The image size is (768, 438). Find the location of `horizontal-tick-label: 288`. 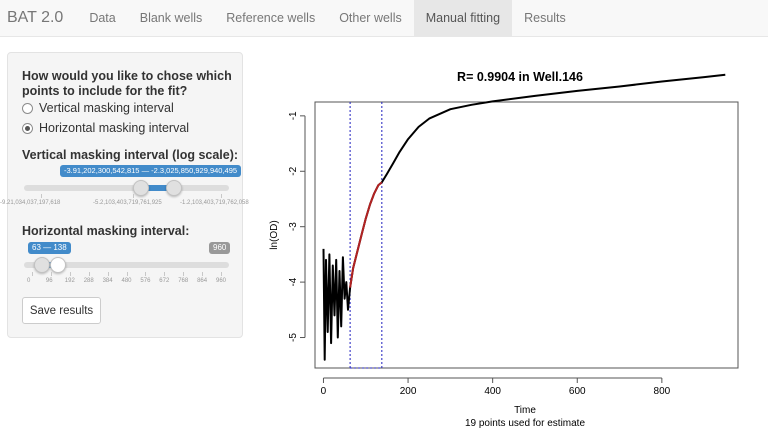

horizontal-tick-label: 288 is located at coordinates (88, 281).